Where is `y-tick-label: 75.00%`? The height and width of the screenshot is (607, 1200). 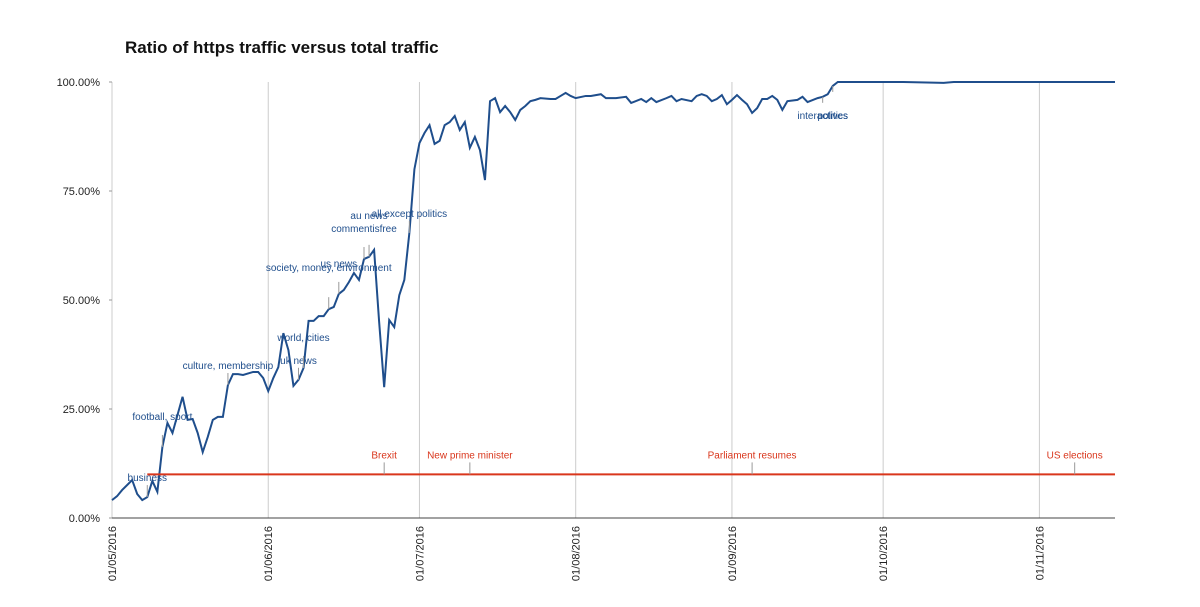
y-tick-label: 75.00% is located at coordinates (82, 192).